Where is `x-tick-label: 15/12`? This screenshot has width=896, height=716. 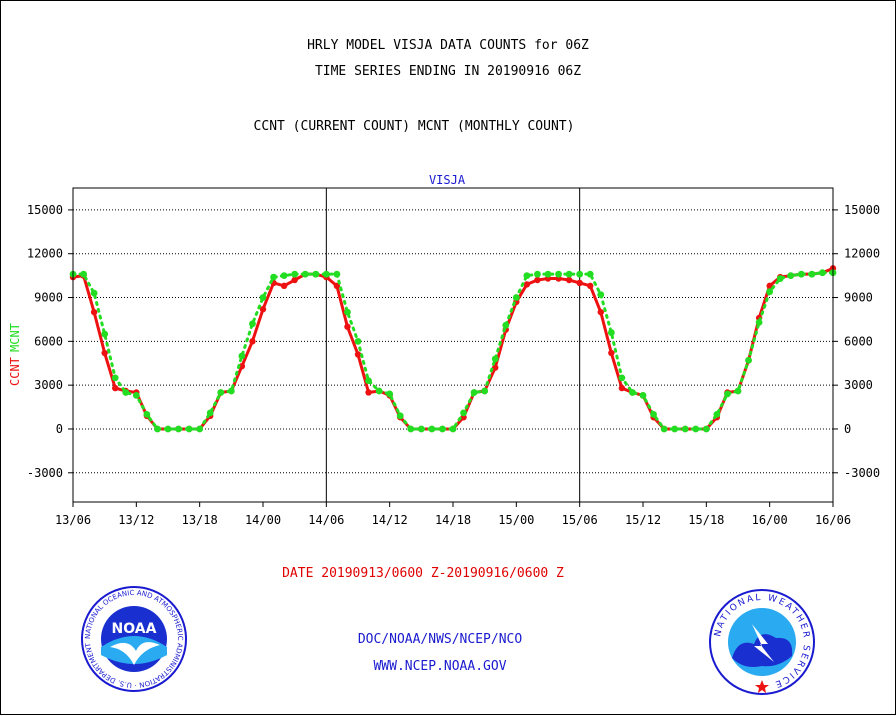 x-tick-label: 15/12 is located at coordinates (643, 520).